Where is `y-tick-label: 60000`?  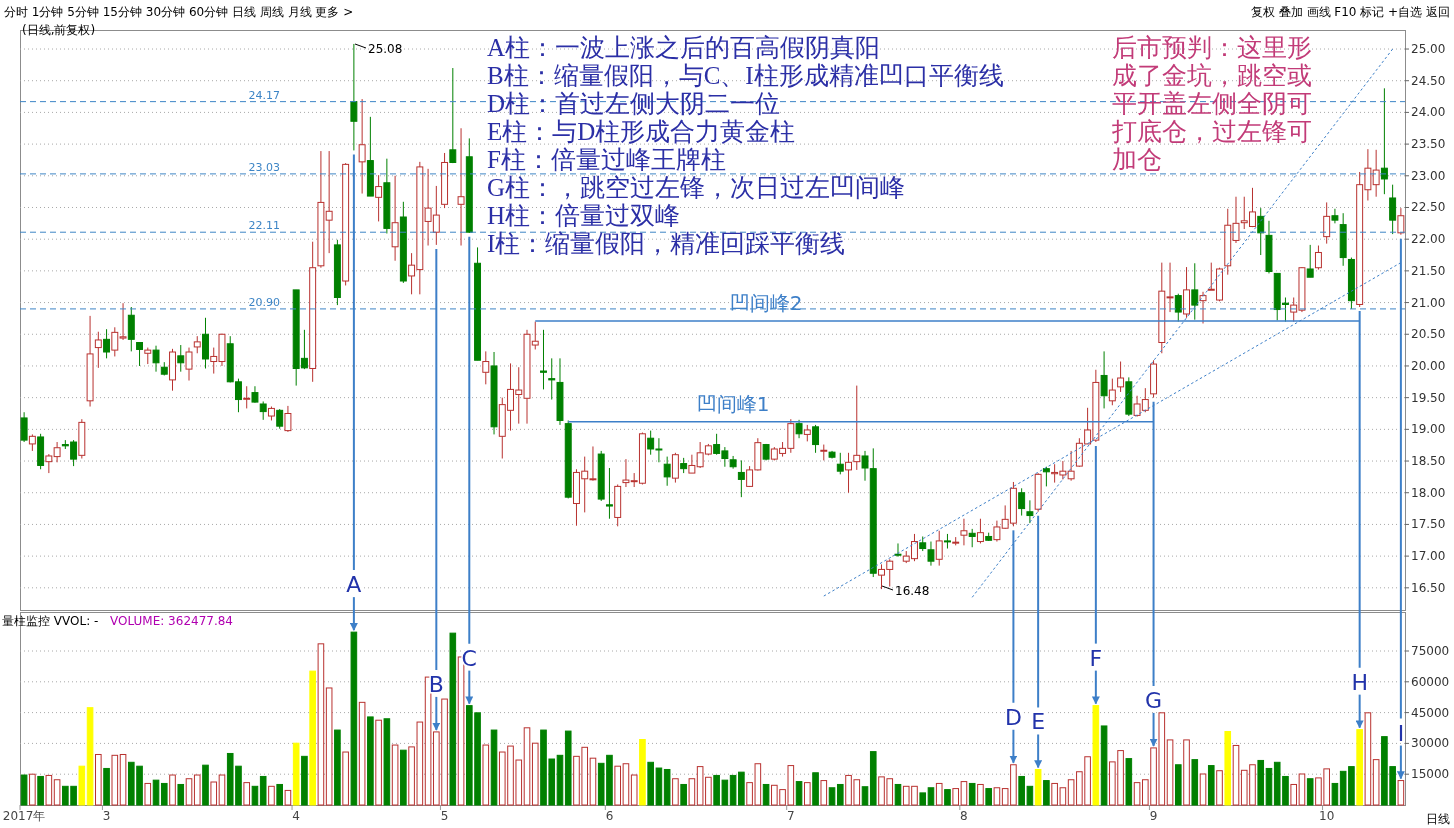
y-tick-label: 60000 is located at coordinates (1430, 681).